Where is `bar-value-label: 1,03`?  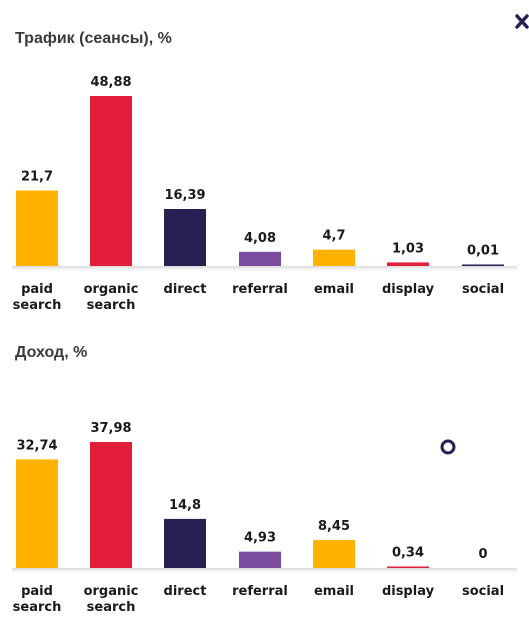 bar-value-label: 1,03 is located at coordinates (408, 248).